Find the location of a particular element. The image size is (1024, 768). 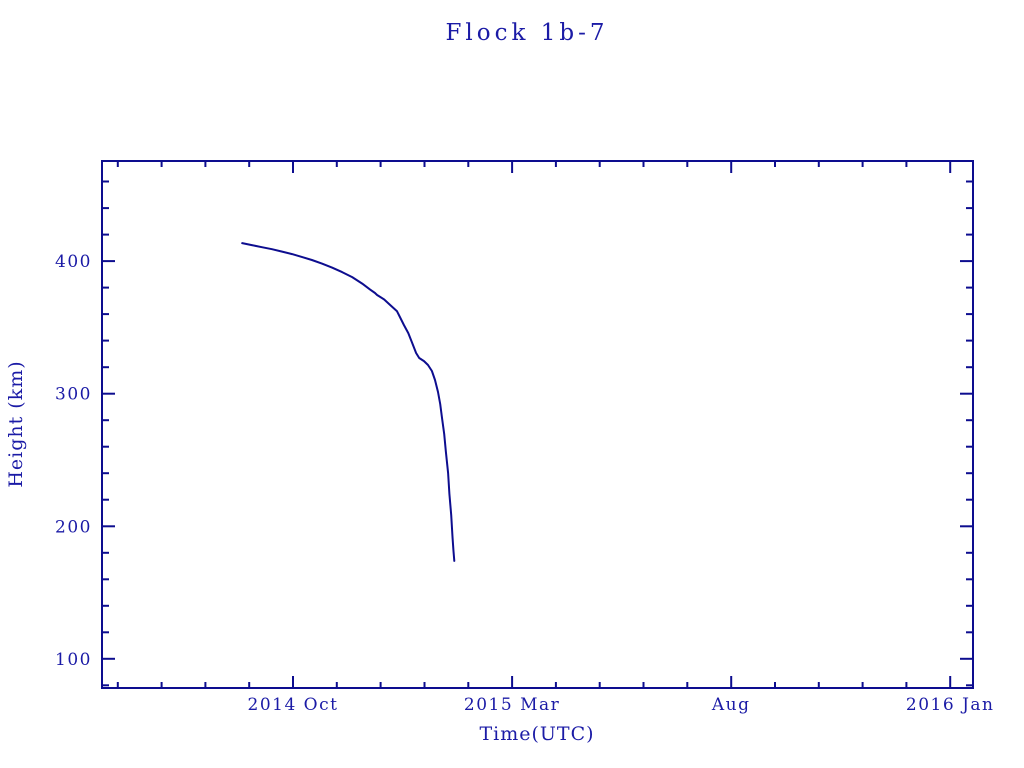

x-tick-label: Aug is located at coordinates (731, 705).